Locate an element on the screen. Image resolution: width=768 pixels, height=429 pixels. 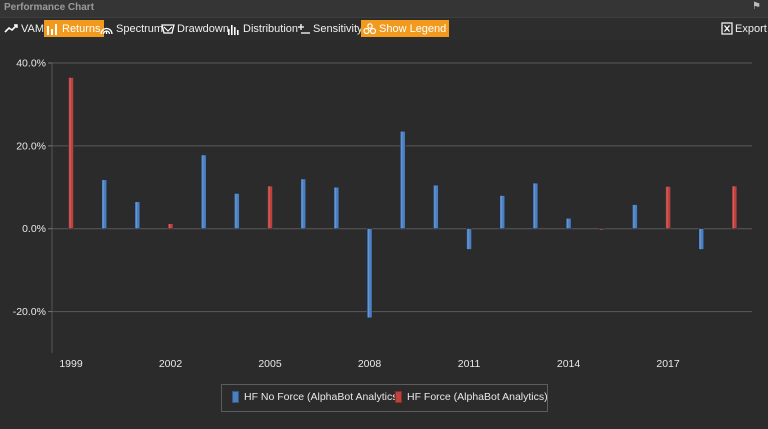
legend-item-no-force: HF No Force (AlphaBot Analytics) is located at coordinates (316, 397).